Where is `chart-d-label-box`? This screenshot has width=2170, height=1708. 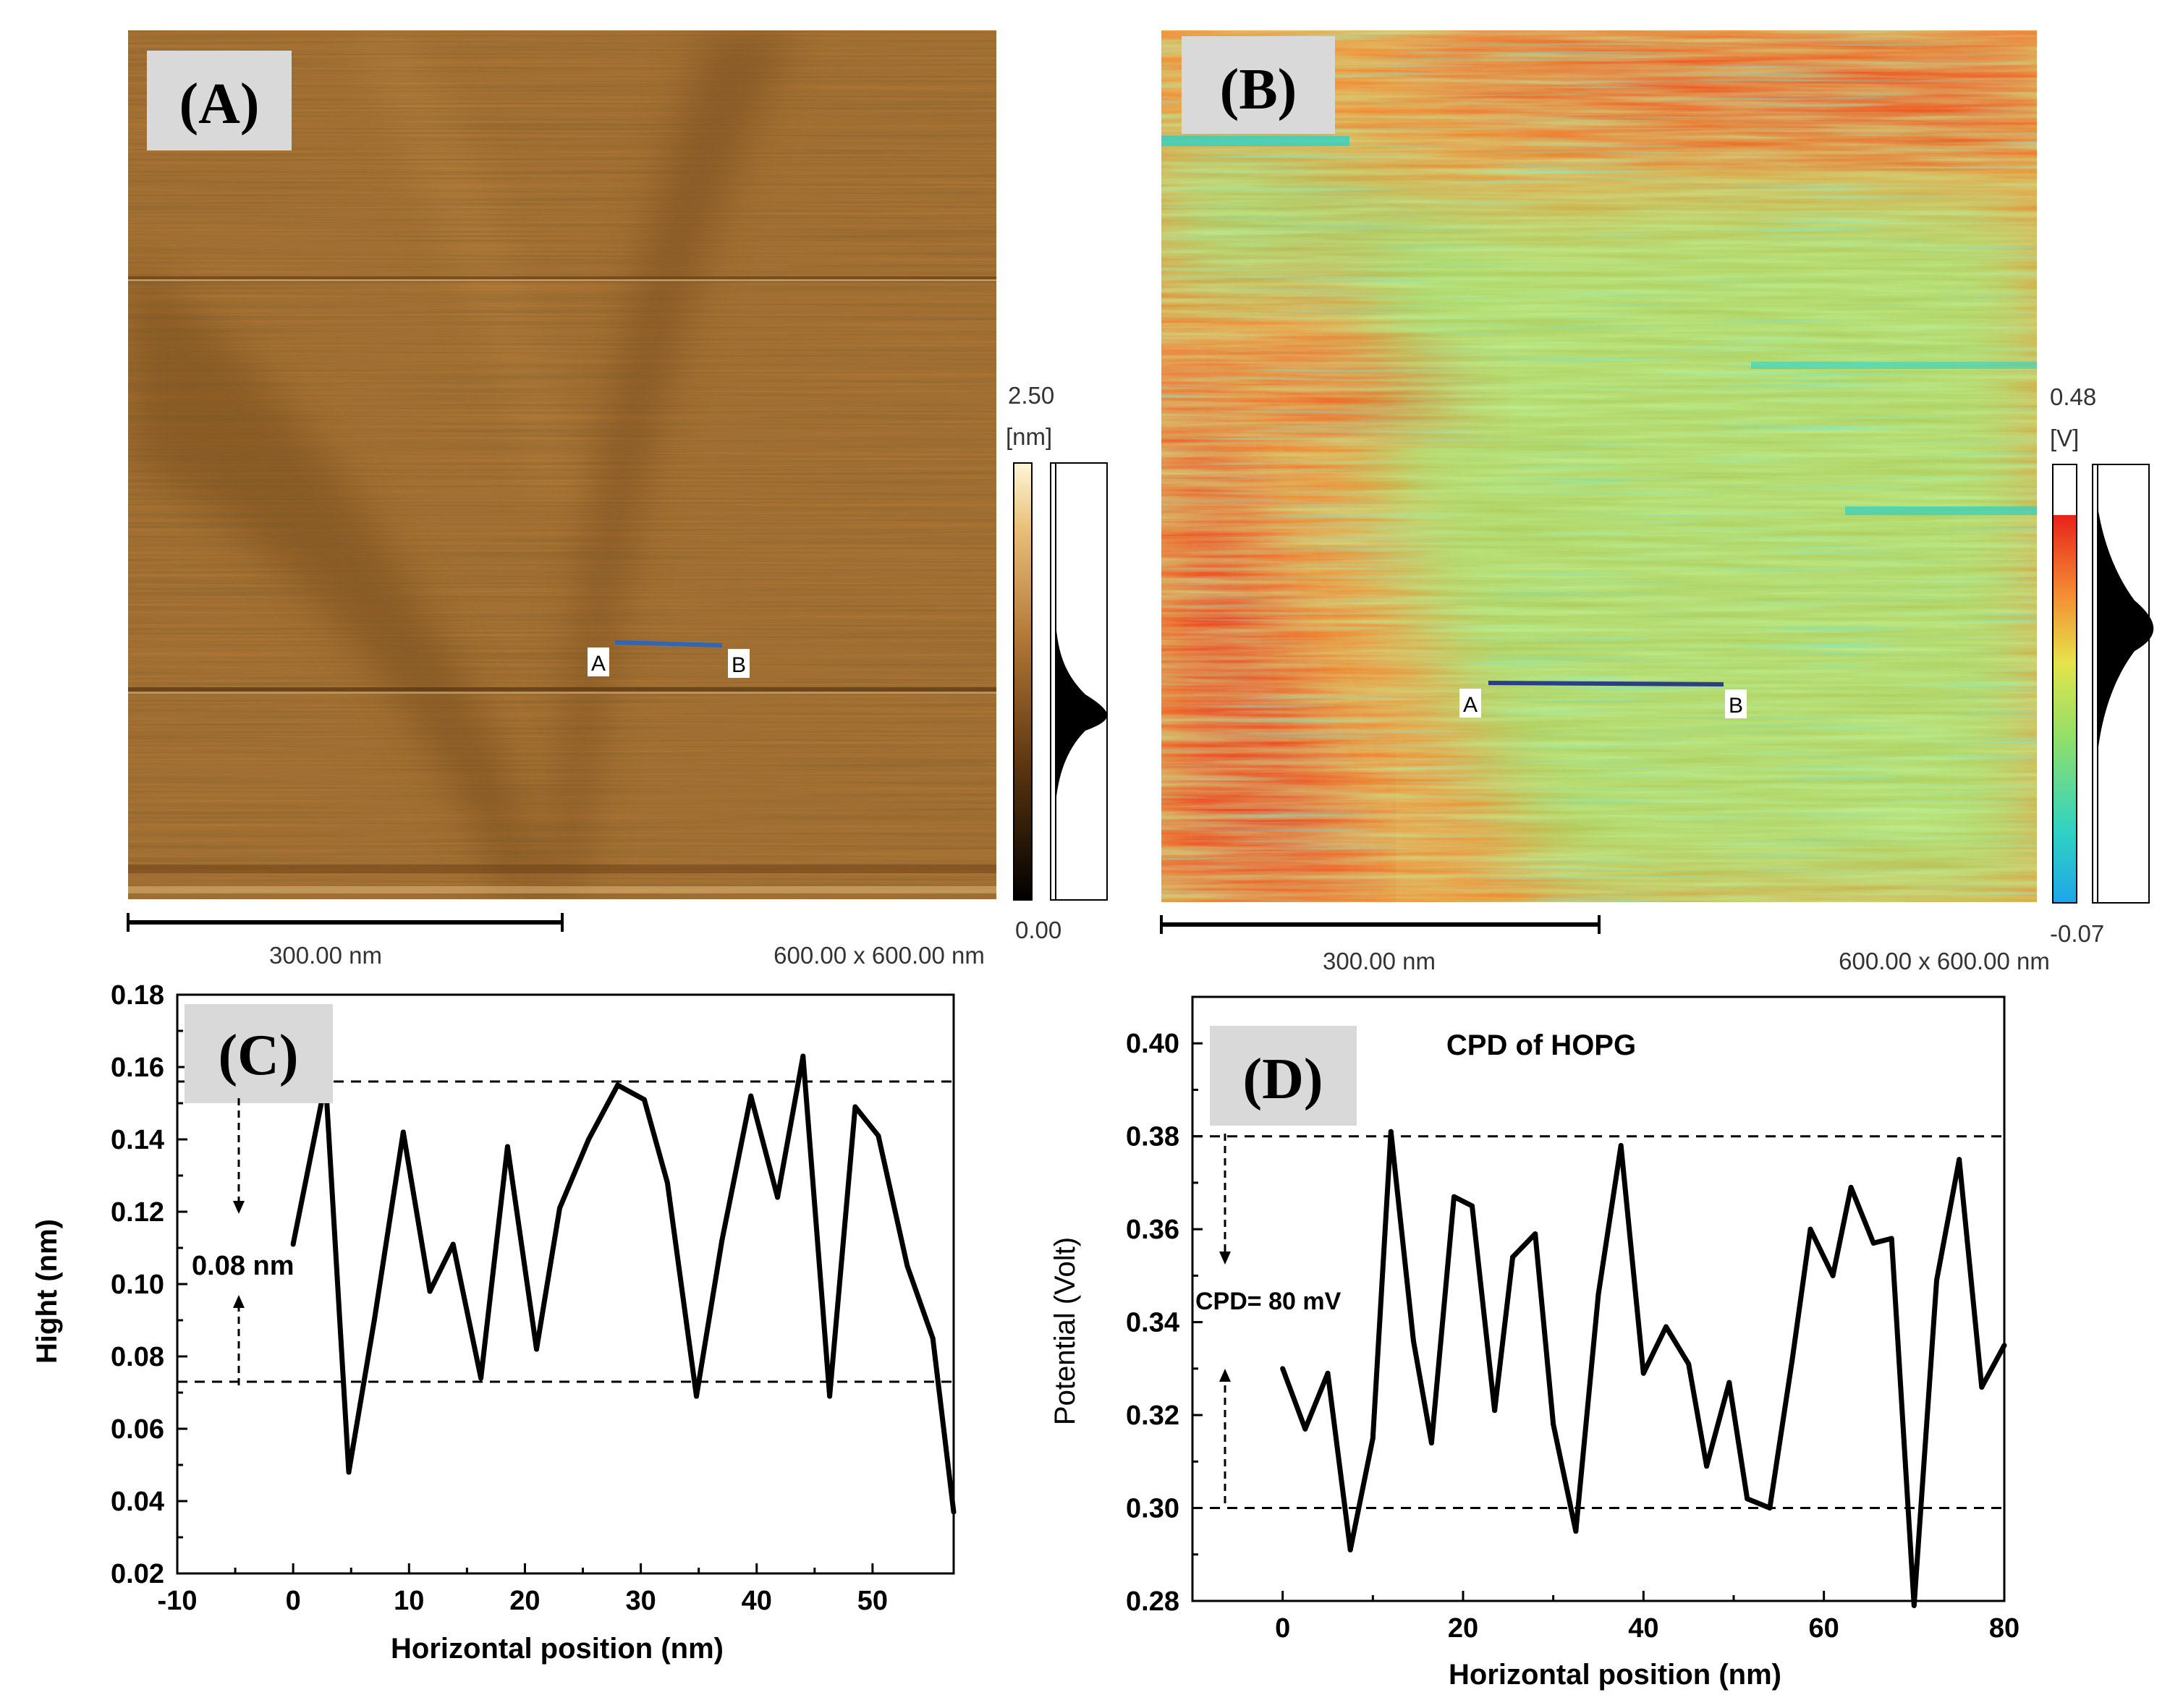
chart-d-label-box is located at coordinates (1283, 1076).